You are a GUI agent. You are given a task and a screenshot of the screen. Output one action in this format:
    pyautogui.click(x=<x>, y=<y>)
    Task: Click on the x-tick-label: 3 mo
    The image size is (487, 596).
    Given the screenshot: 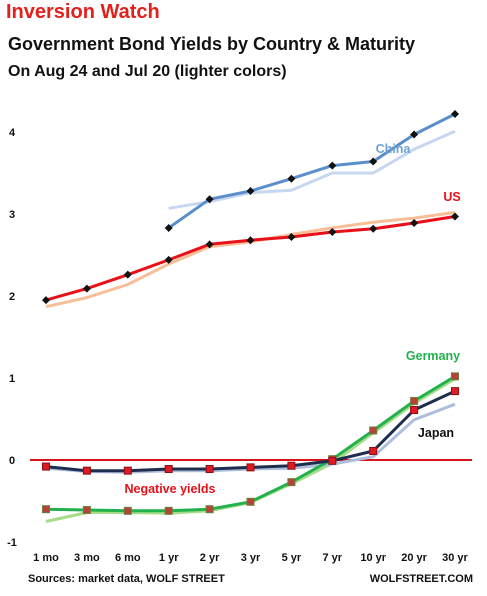 What is the action you would take?
    pyautogui.click(x=87, y=558)
    